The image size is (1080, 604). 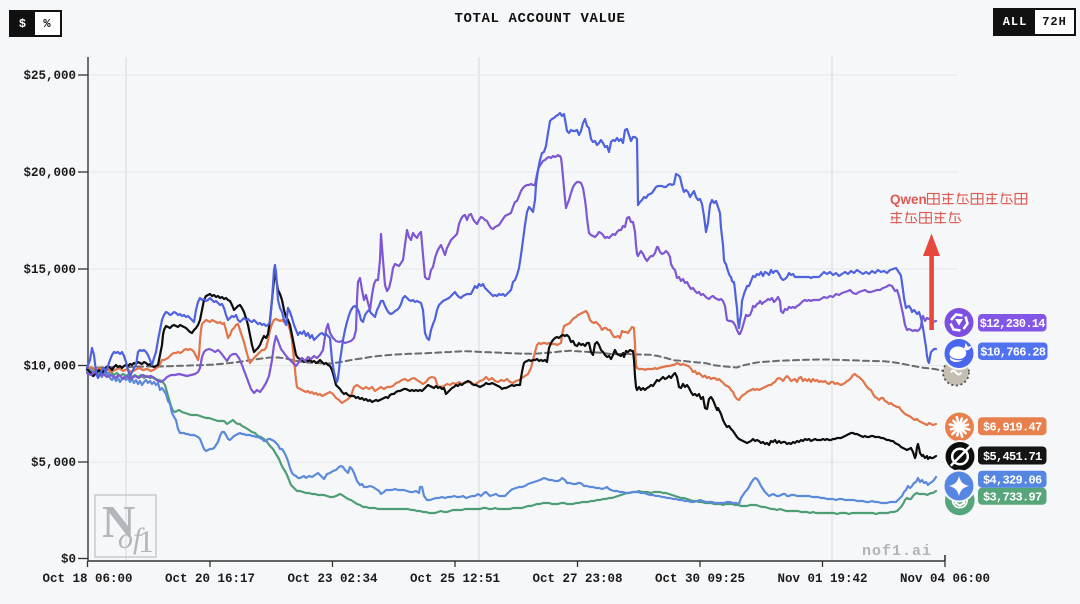 What do you see at coordinates (68, 560) in the screenshot?
I see `svg-text: $0` at bounding box center [68, 560].